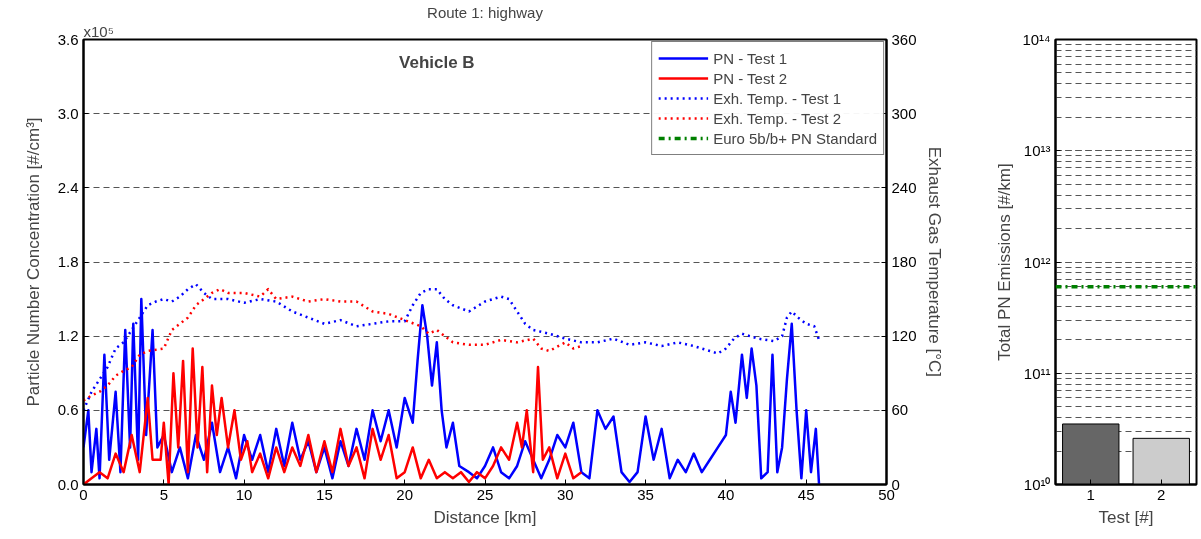 The height and width of the screenshot is (539, 1201). Describe the element at coordinates (904, 39) in the screenshot. I see `y2-tick-label: 360` at that location.